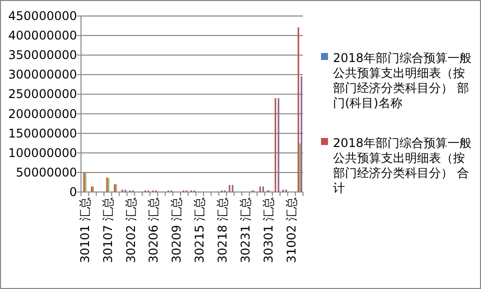 The width and height of the screenshot is (481, 289). What do you see at coordinates (153, 230) in the screenshot?
I see `x-tick-label: 30206 汇总` at bounding box center [153, 230].